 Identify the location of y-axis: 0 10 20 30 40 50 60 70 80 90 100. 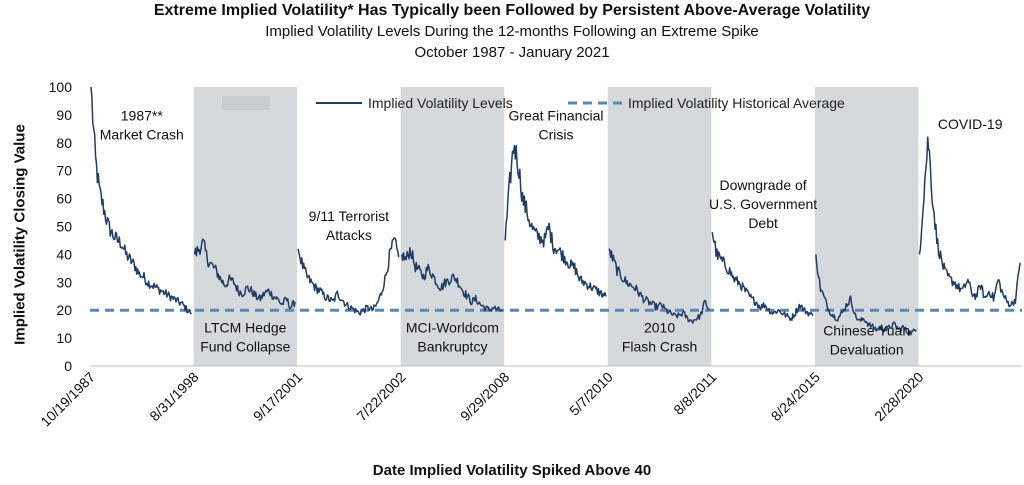
(61, 226).